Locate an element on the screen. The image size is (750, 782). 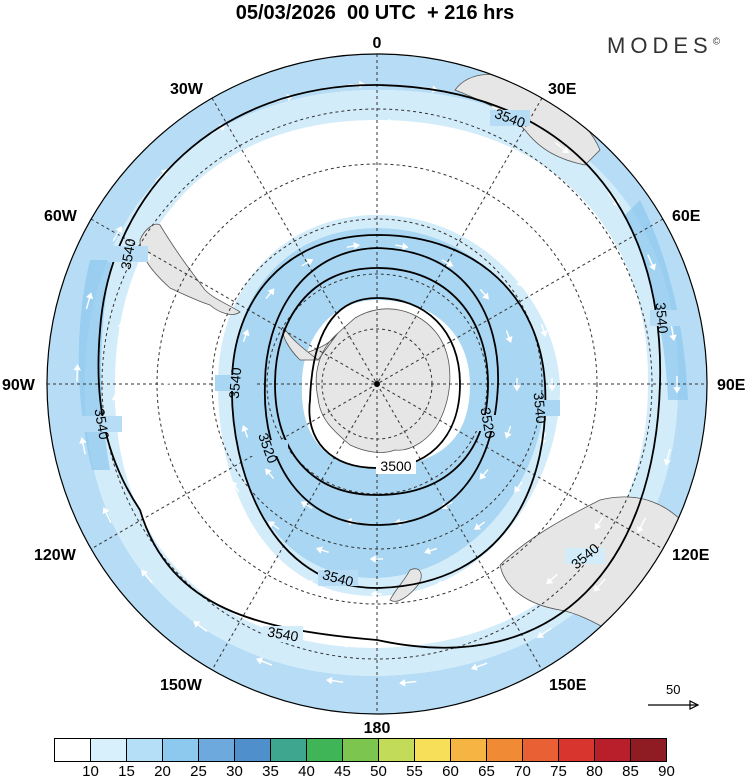
colorbar-tick-label: 50 is located at coordinates (378, 771).